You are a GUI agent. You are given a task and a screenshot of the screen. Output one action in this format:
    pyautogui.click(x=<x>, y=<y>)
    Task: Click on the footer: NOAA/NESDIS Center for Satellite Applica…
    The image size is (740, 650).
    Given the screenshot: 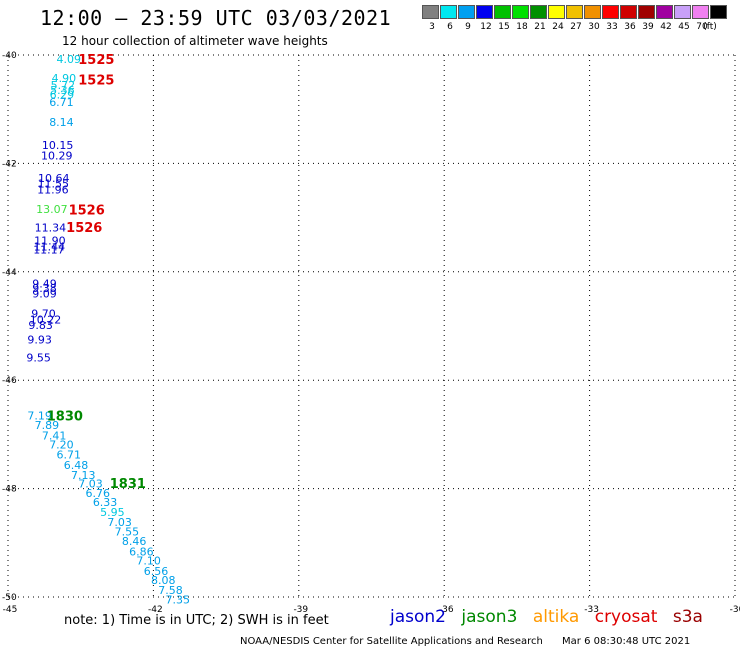 What is the action you would take?
    pyautogui.click(x=473, y=641)
    